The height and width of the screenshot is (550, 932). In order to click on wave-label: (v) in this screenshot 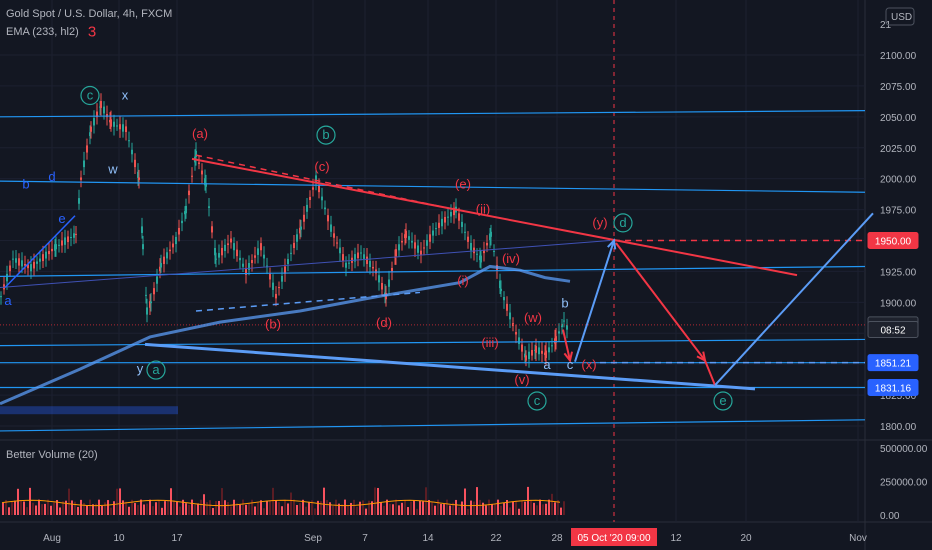, I will do `click(521, 379)`.